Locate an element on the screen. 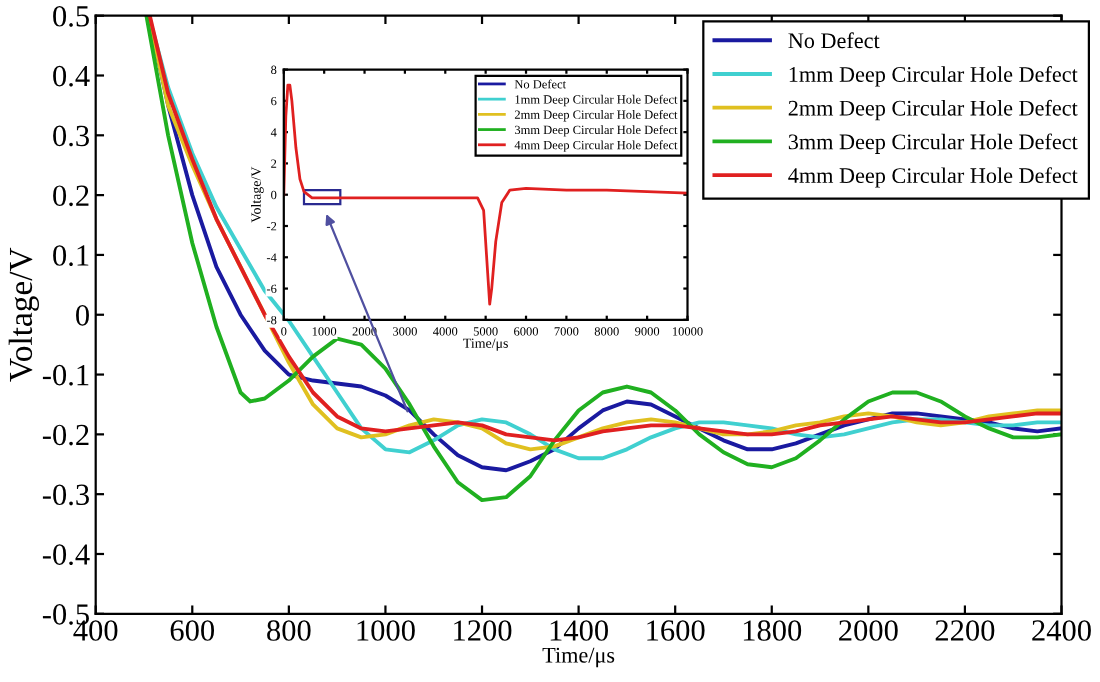 Image resolution: width=1100 pixels, height=682 pixels. y-tick-label: -0.1 is located at coordinates (65, 375).